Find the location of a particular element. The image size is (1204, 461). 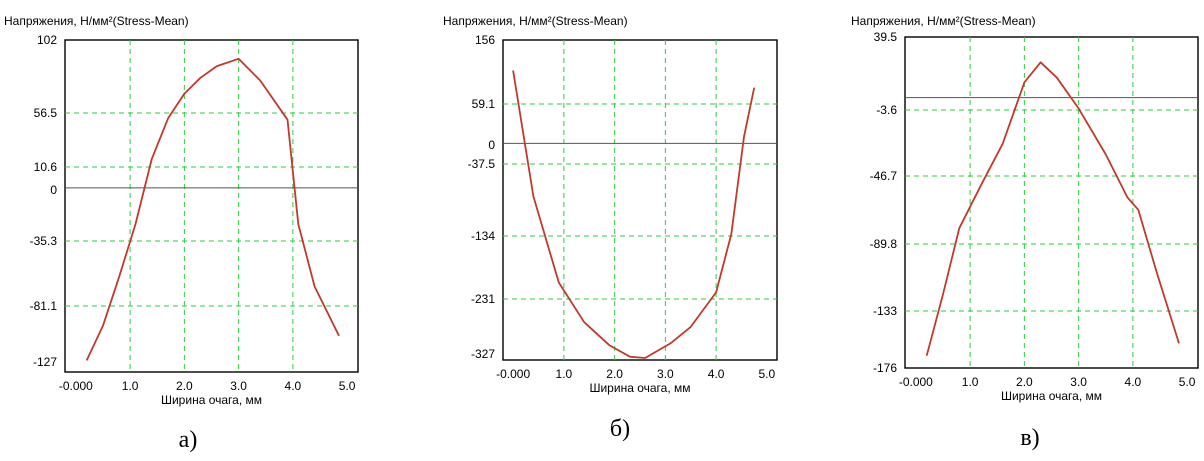

y-tick-label: 10.6 is located at coordinates (46, 167).